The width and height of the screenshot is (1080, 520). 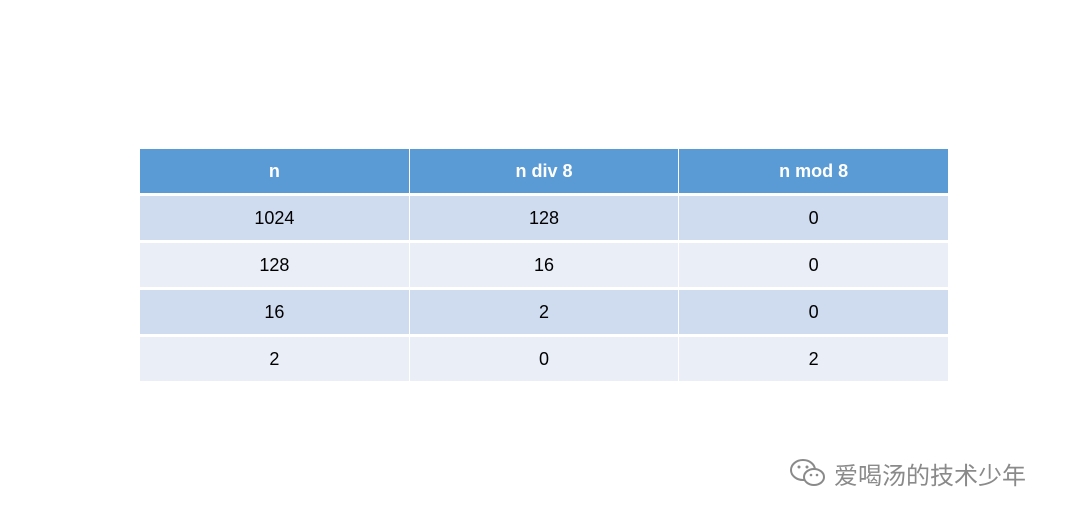 I want to click on watermark: 爱喝汤的技术少年, so click(x=907, y=473).